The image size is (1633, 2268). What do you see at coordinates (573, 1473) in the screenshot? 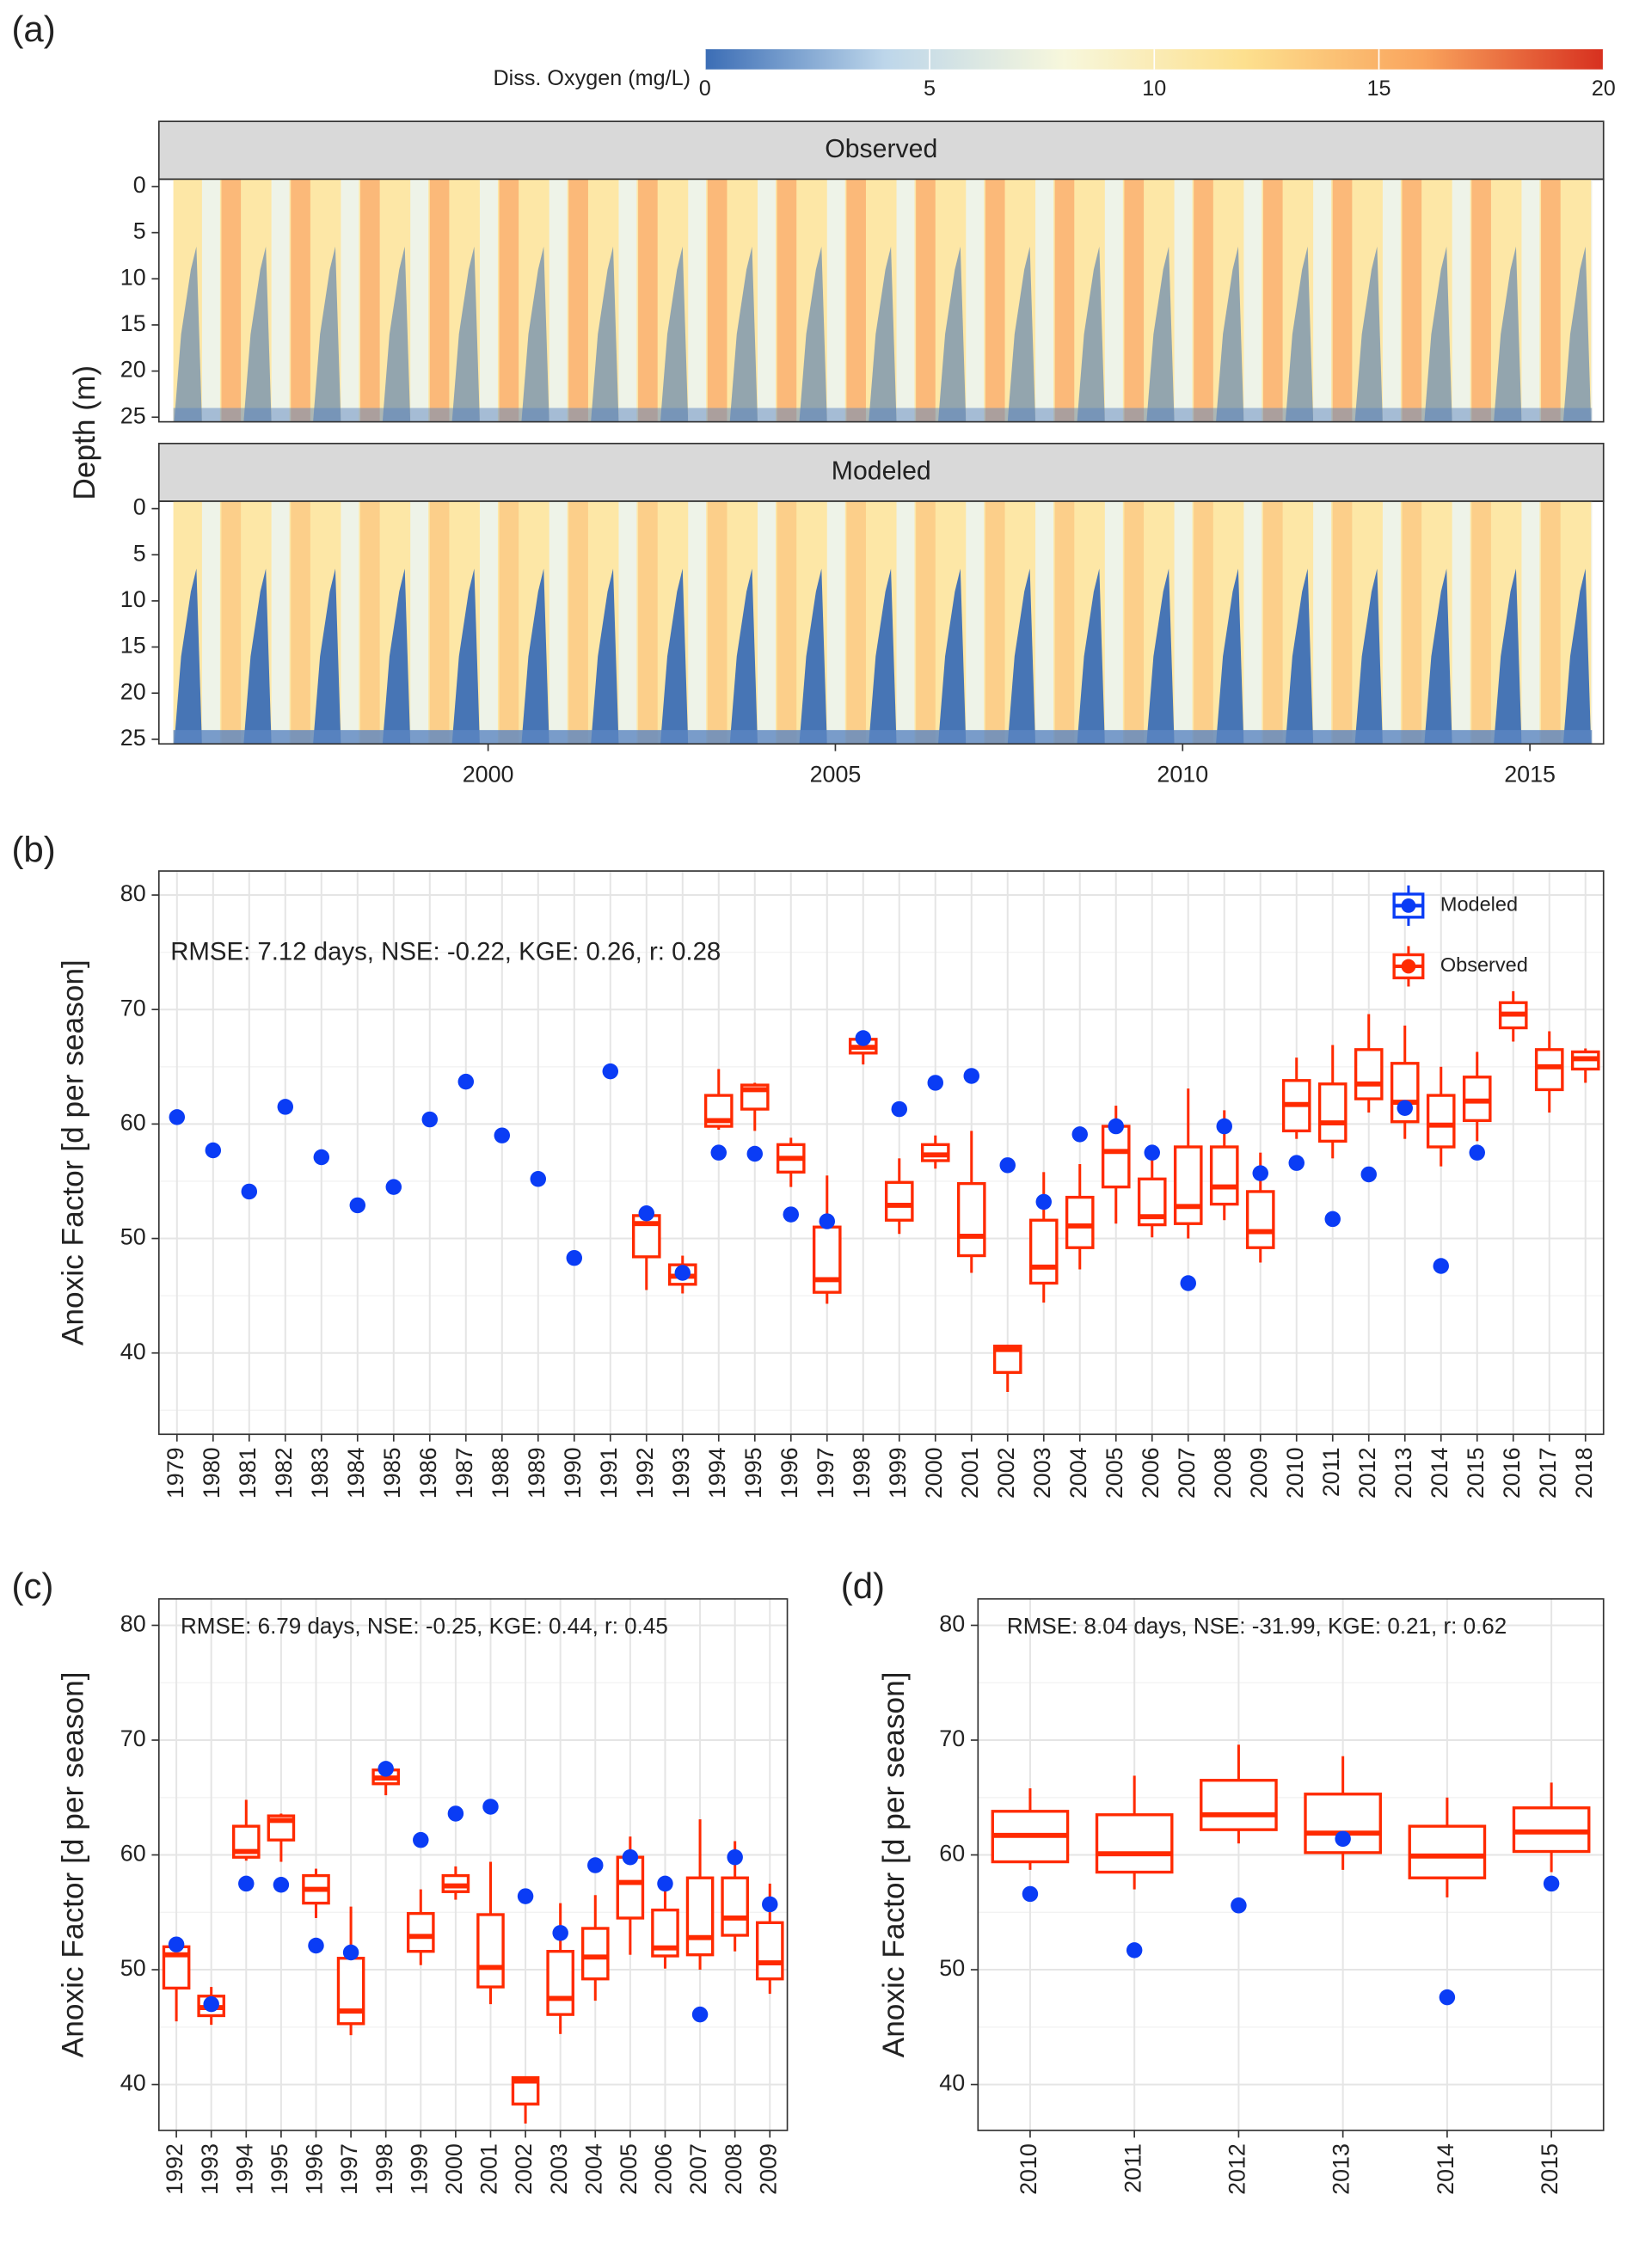
I see `x-tick-label: 1990` at bounding box center [573, 1473].